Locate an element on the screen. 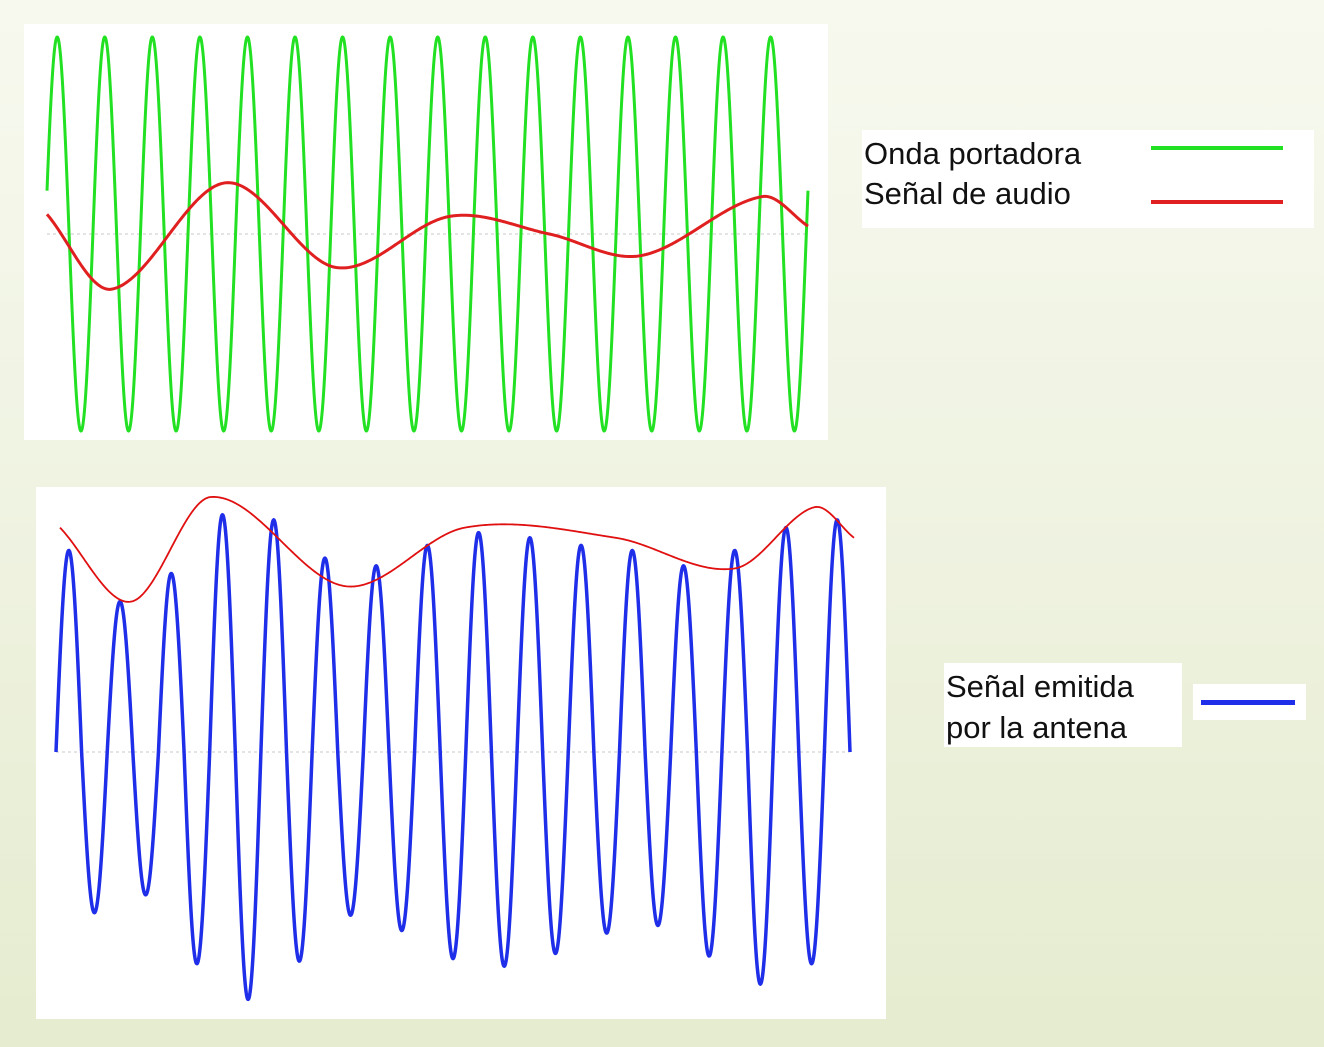 The image size is (1324, 1047). legend-audio-label: Señal de audio is located at coordinates (967, 193).